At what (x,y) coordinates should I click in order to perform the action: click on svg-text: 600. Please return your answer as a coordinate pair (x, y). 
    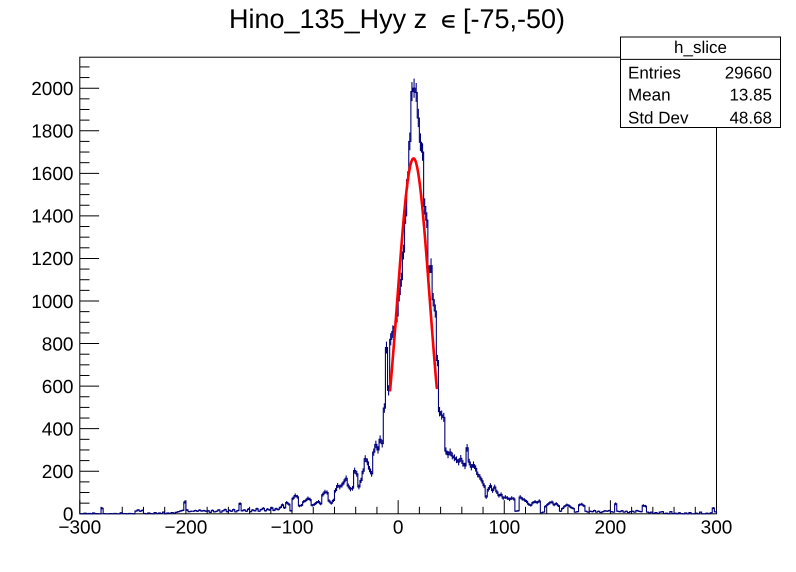
    Looking at the image, I should click on (58, 387).